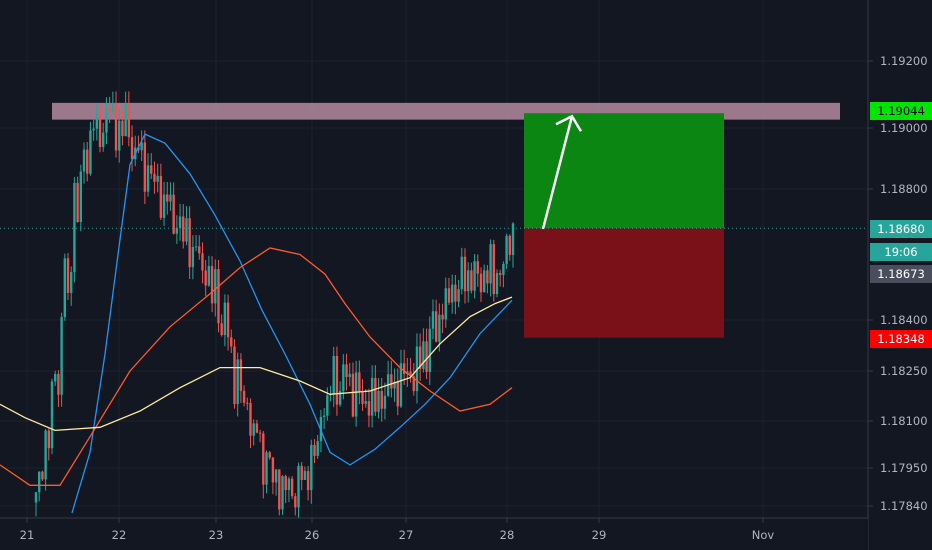 This screenshot has height=550, width=932. I want to click on loss-zone, so click(624, 283).